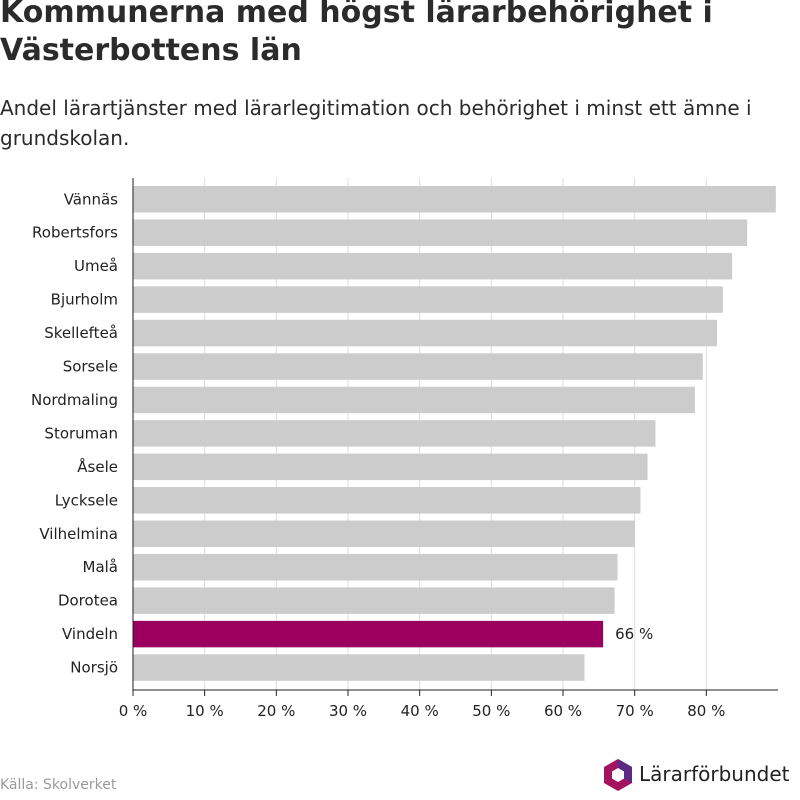 This screenshot has width=800, height=800. I want to click on hexagon-logo-icon, so click(618, 775).